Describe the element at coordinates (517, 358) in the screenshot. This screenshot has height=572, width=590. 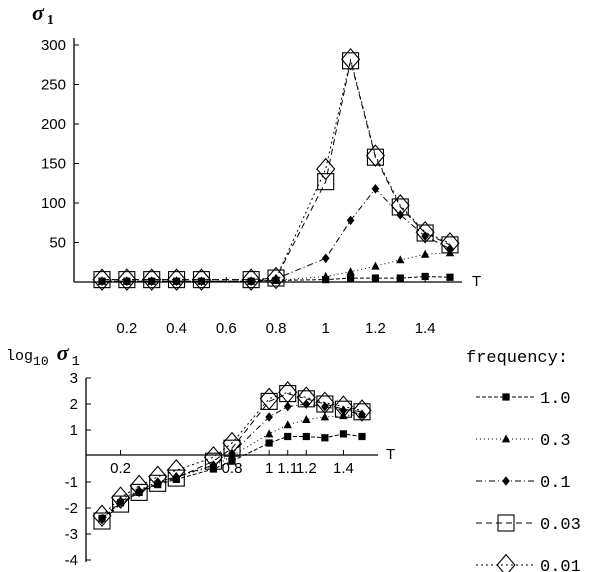
I see `legend-title: frequency:` at that location.